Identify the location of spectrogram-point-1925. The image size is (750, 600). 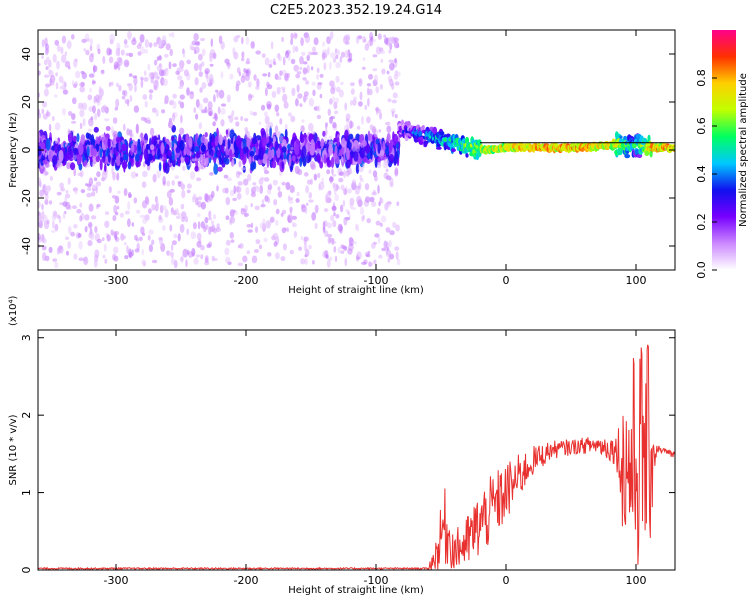
(156, 208).